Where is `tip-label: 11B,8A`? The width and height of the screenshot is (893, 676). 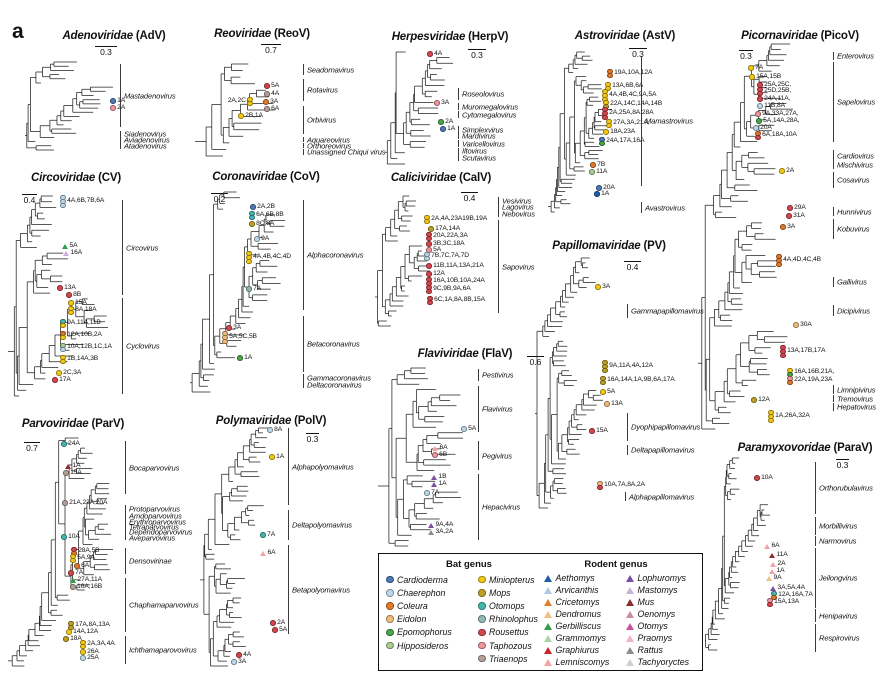
tip-label: 11B,8A is located at coordinates (774, 105).